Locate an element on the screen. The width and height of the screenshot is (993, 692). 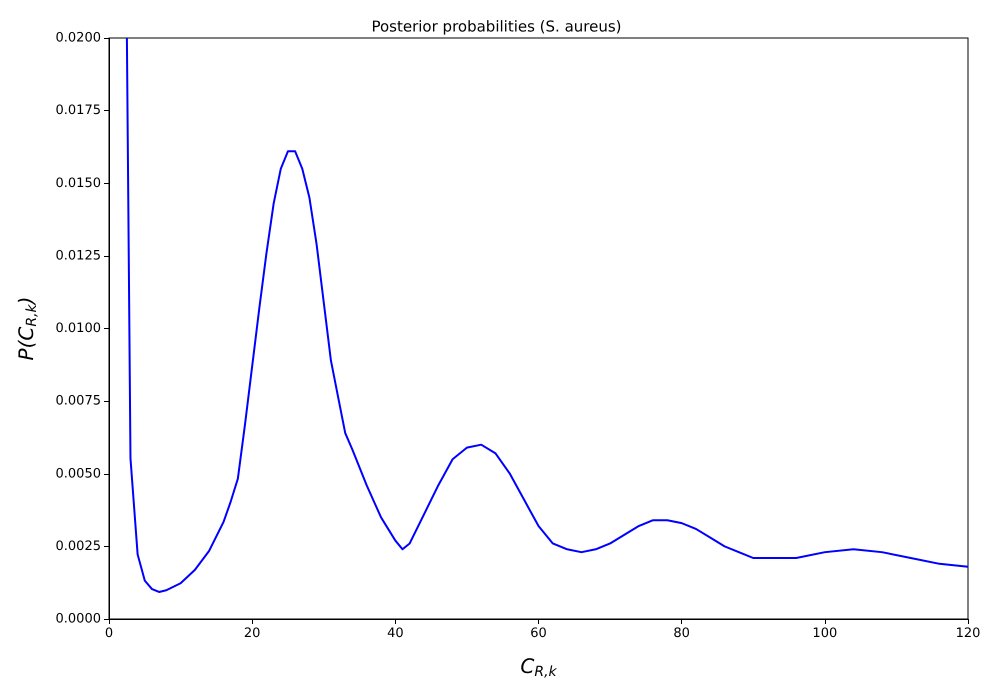
x-tick-label: 100 is located at coordinates (825, 633).